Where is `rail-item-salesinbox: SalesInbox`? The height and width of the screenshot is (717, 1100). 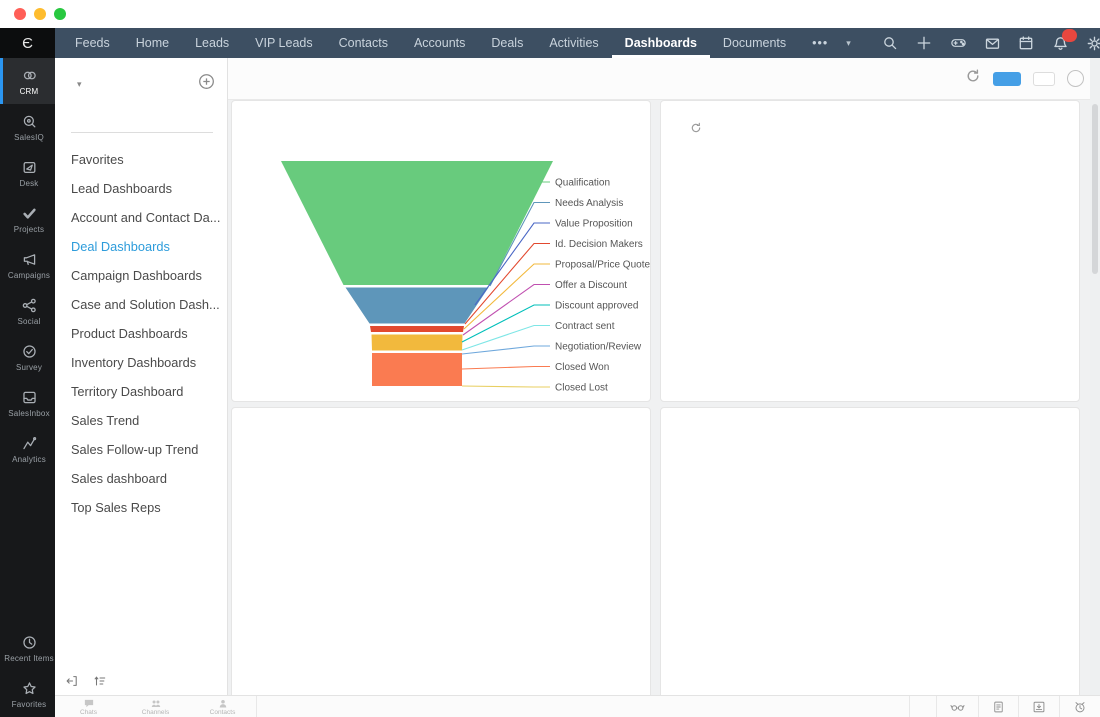 rail-item-salesinbox: SalesInbox is located at coordinates (27, 403).